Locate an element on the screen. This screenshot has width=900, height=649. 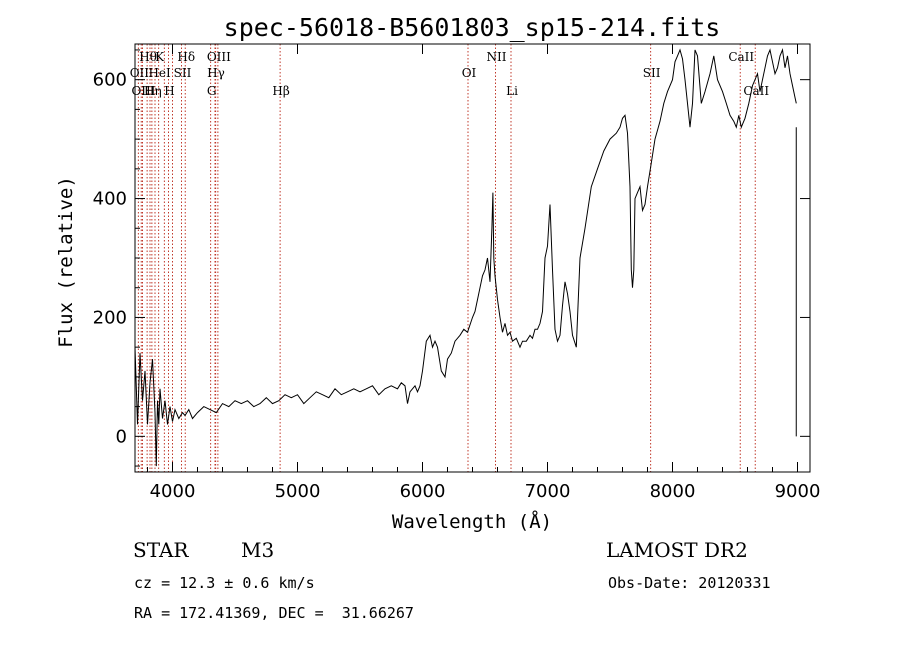
y-tick-label: 0 is located at coordinates (121, 436).